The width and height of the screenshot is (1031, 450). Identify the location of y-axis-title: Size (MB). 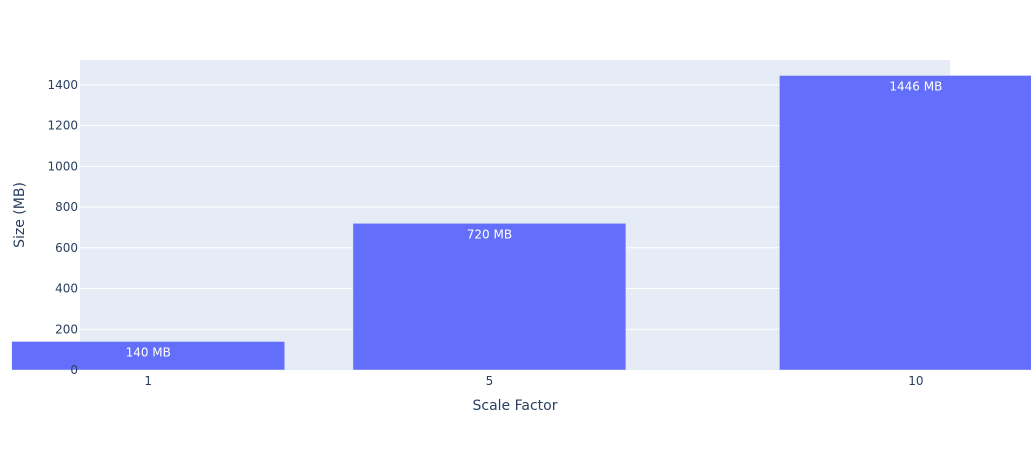
(20, 215).